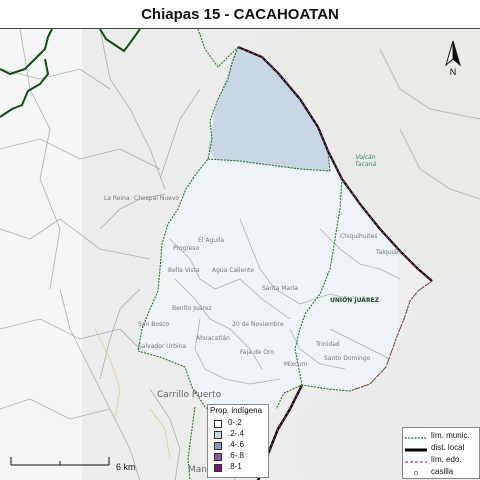 The image size is (480, 480). Describe the element at coordinates (269, 109) in the screenshot. I see `highlighted-municipality` at that location.